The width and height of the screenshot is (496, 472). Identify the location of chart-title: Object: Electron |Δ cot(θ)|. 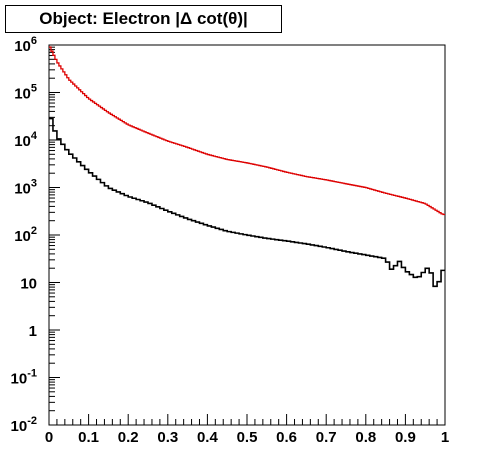
(143, 19).